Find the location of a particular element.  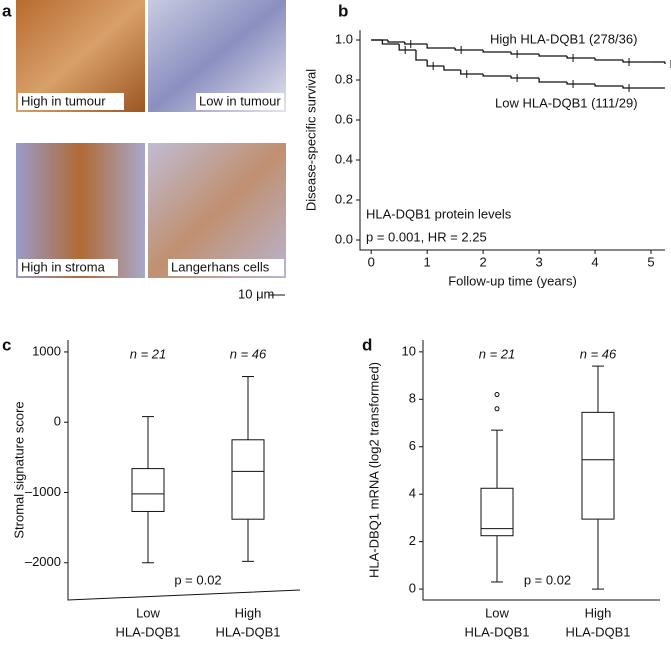

annotation: HLA-DQB1 protein levels is located at coordinates (439, 213).